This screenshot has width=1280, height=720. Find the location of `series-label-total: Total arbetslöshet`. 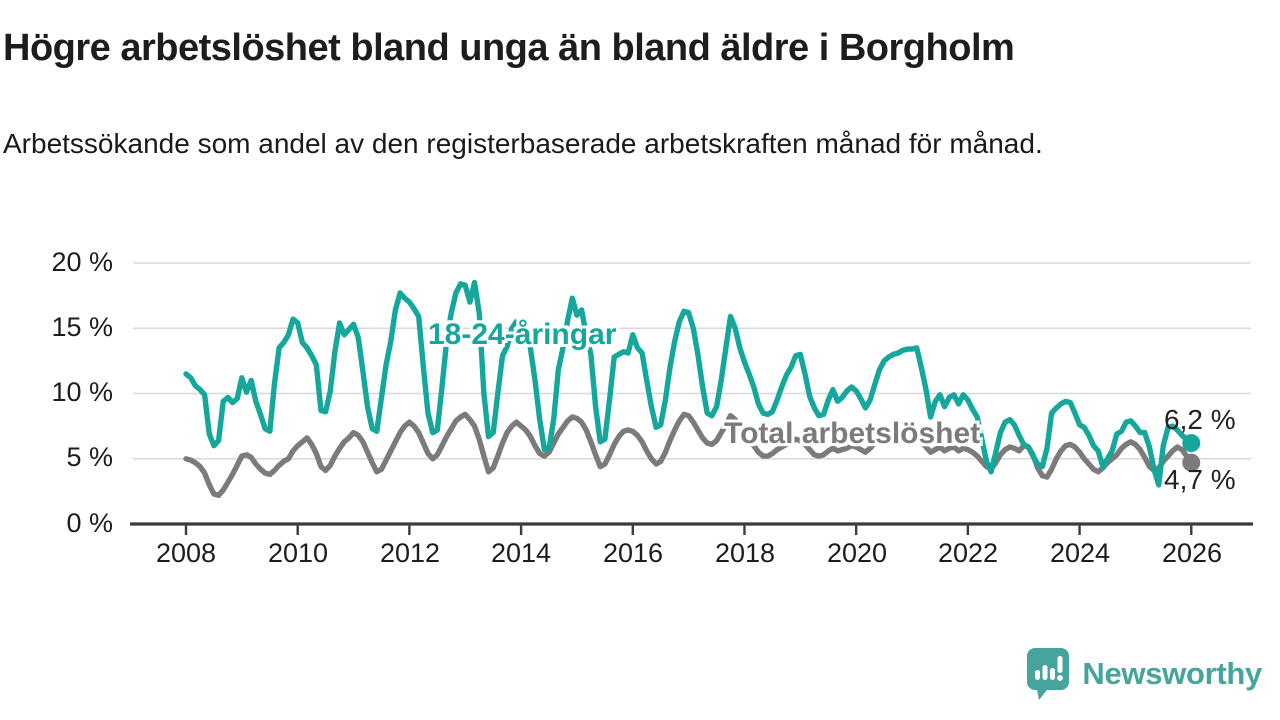

series-label-total: Total arbetslöshet is located at coordinates (852, 433).